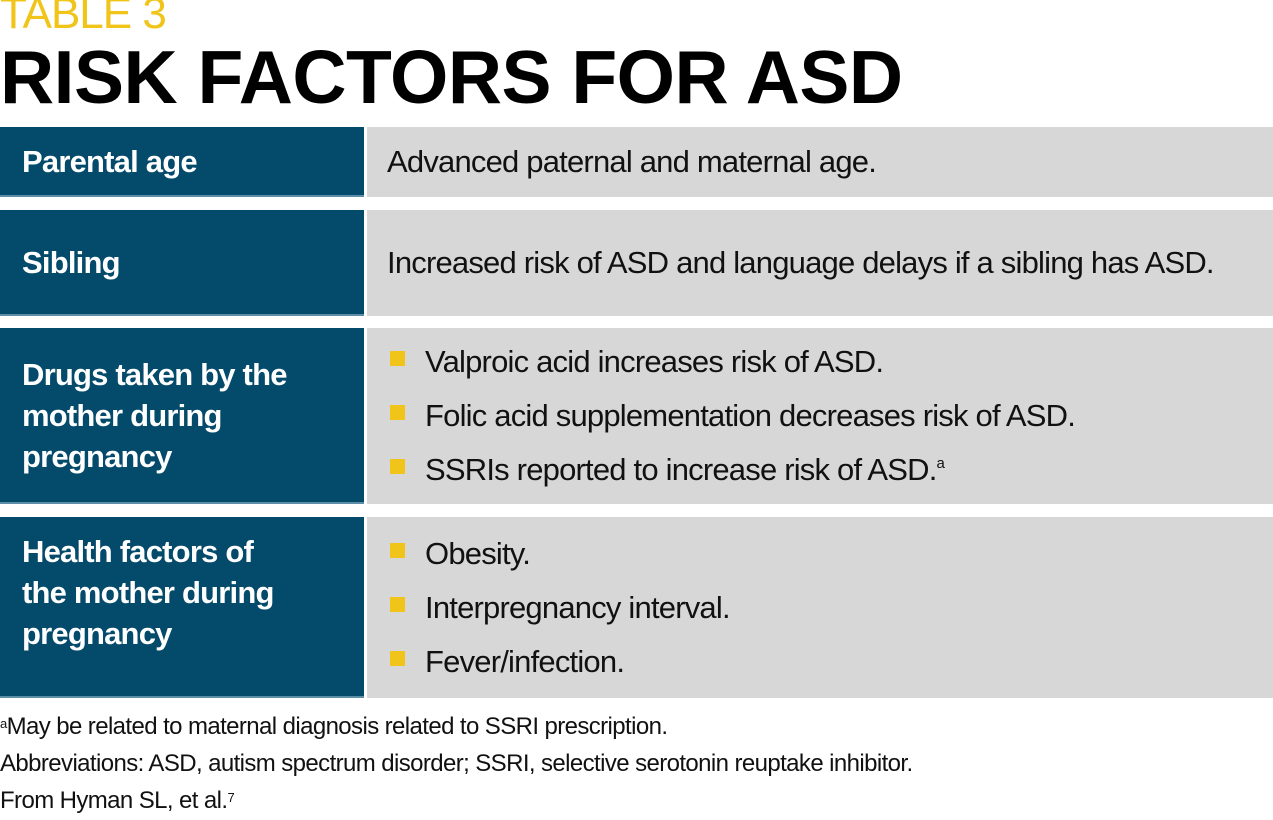 The image size is (1273, 820). What do you see at coordinates (820, 554) in the screenshot?
I see `list-item: Obesity.` at bounding box center [820, 554].